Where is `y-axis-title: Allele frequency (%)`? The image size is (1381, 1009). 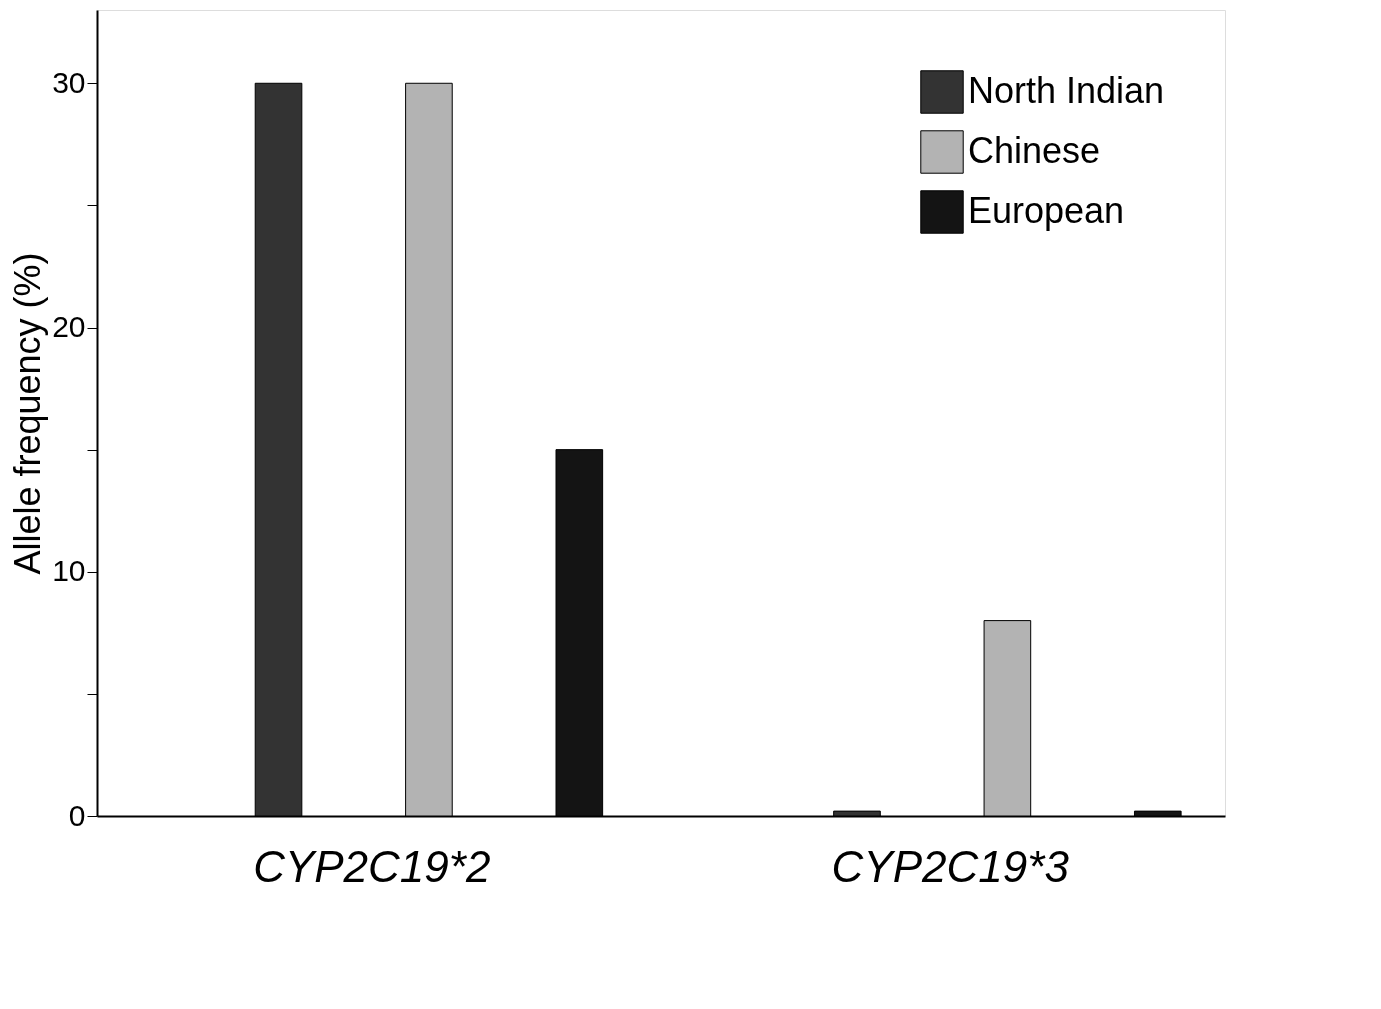 y-axis-title: Allele frequency (%) is located at coordinates (28, 413).